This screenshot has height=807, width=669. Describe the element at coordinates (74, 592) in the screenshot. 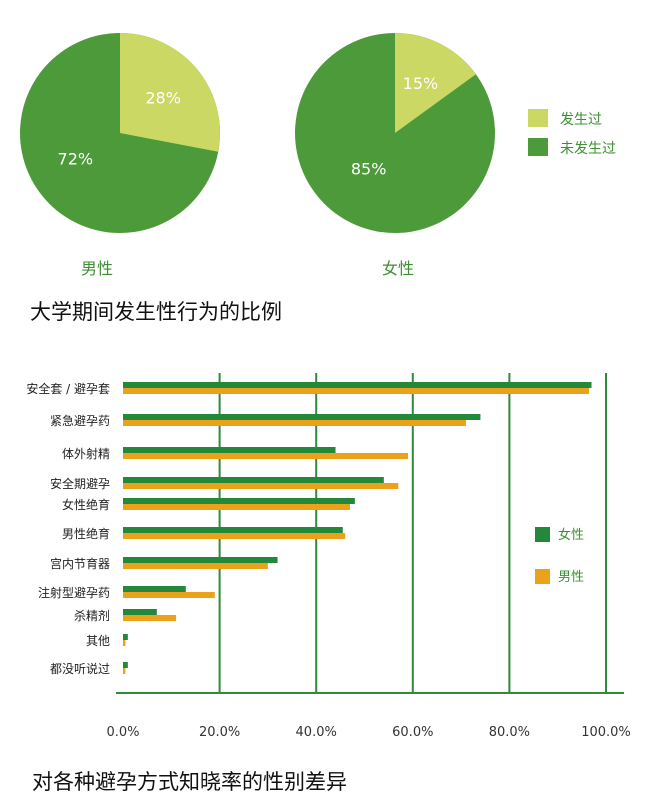

I see `category-label: 注射型避孕药` at that location.